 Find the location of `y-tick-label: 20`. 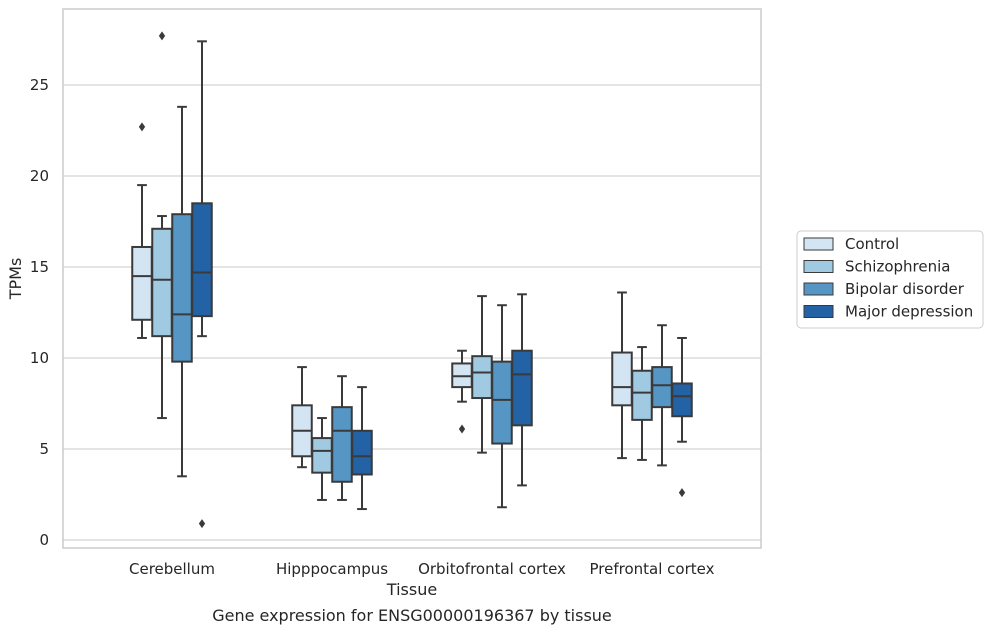

y-tick-label: 20 is located at coordinates (39, 176).